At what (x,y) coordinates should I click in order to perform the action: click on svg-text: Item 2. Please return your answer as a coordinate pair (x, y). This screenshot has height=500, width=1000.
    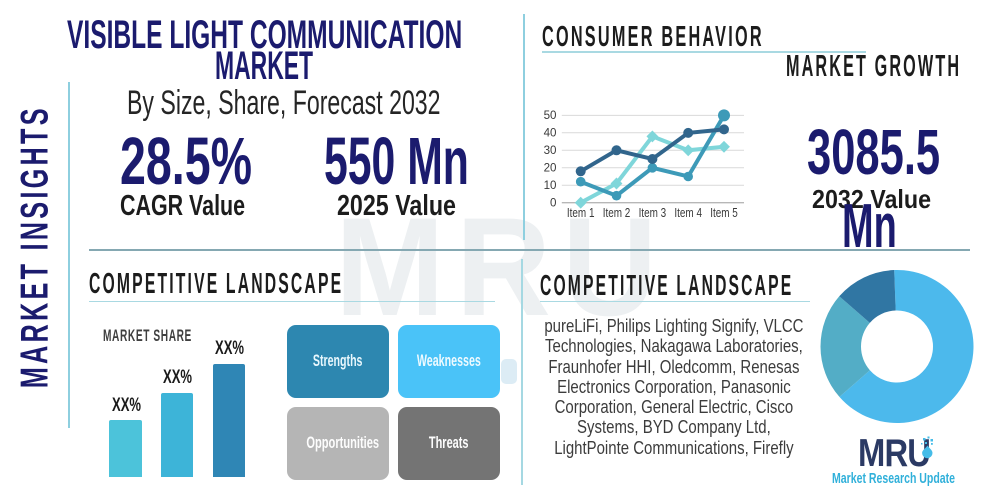
    Looking at the image, I should click on (617, 212).